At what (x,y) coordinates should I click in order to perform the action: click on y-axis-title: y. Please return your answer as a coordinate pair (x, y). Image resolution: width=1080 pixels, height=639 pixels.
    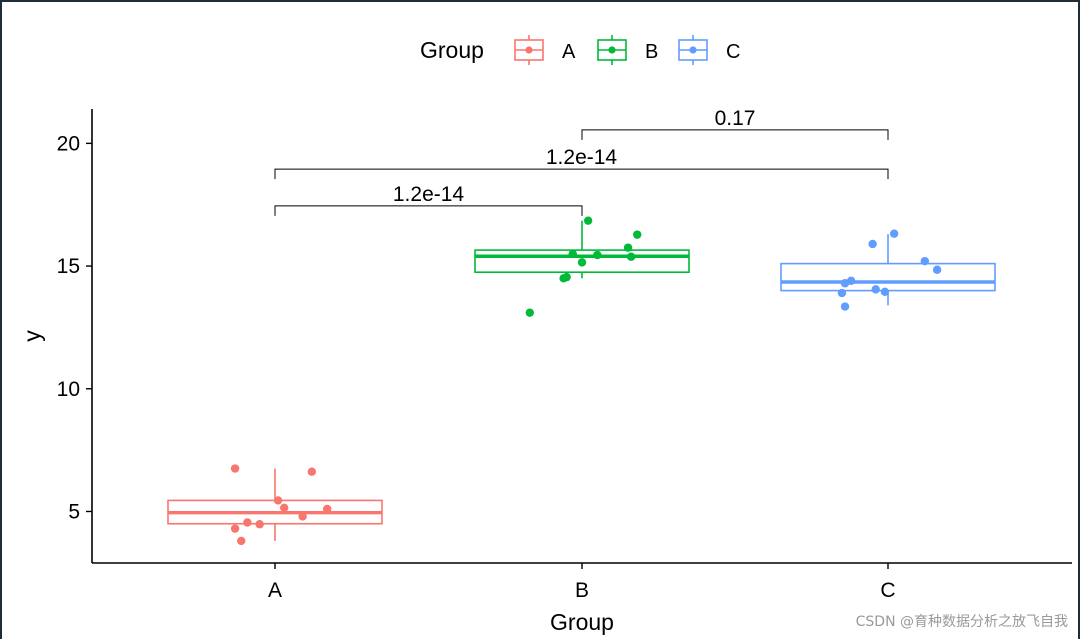
    Looking at the image, I should click on (32, 336).